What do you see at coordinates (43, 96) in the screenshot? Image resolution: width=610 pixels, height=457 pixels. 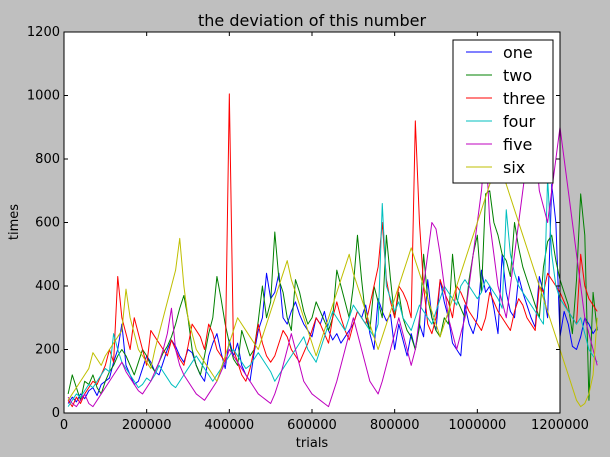 I see `y-tick-label: 1000` at bounding box center [43, 96].